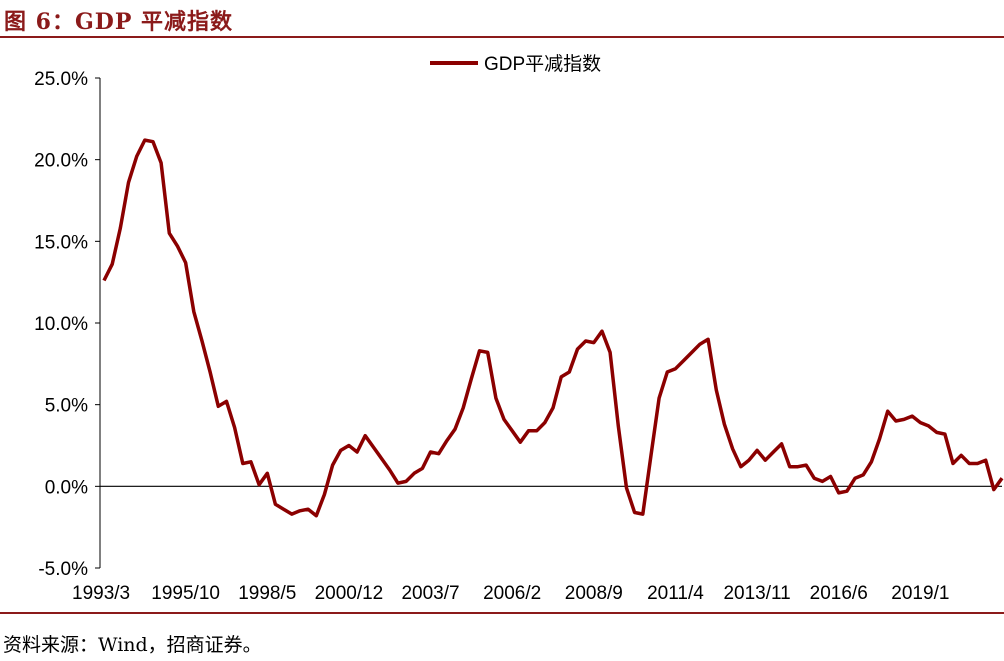 The height and width of the screenshot is (661, 1004). I want to click on x-tick-label: 2000/12, so click(349, 593).